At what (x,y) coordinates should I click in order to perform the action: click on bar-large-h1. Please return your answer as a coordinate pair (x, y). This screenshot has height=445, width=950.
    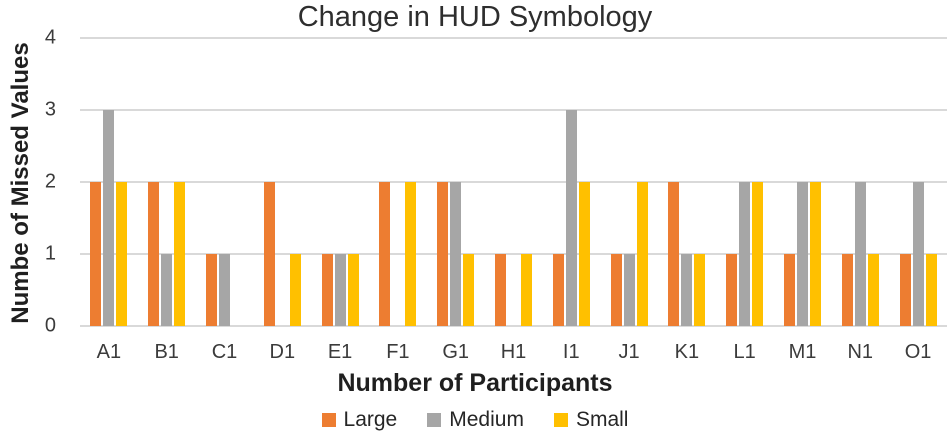
    Looking at the image, I should click on (500, 290).